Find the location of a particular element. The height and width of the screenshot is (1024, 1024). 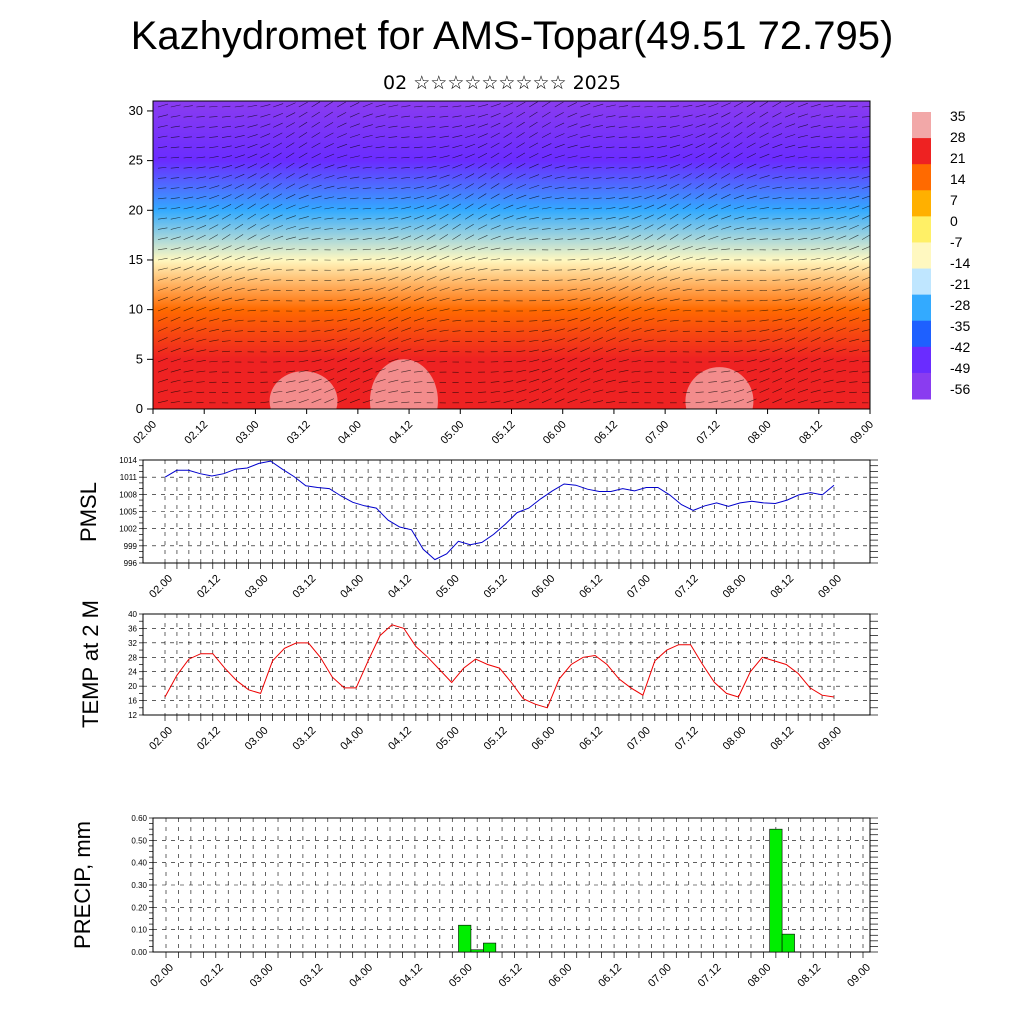

x-tick-label: 03.12 is located at coordinates (312, 976).